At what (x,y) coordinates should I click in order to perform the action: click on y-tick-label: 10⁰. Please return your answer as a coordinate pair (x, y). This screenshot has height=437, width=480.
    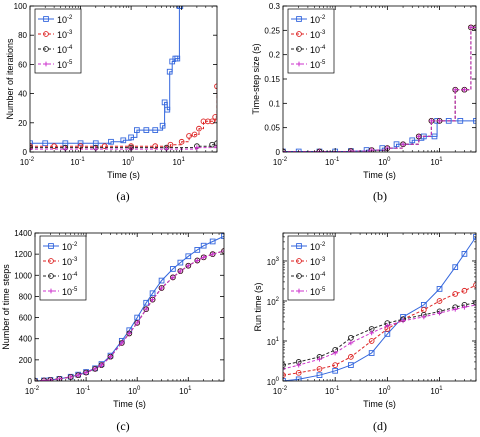
    Looking at the image, I should click on (273, 382).